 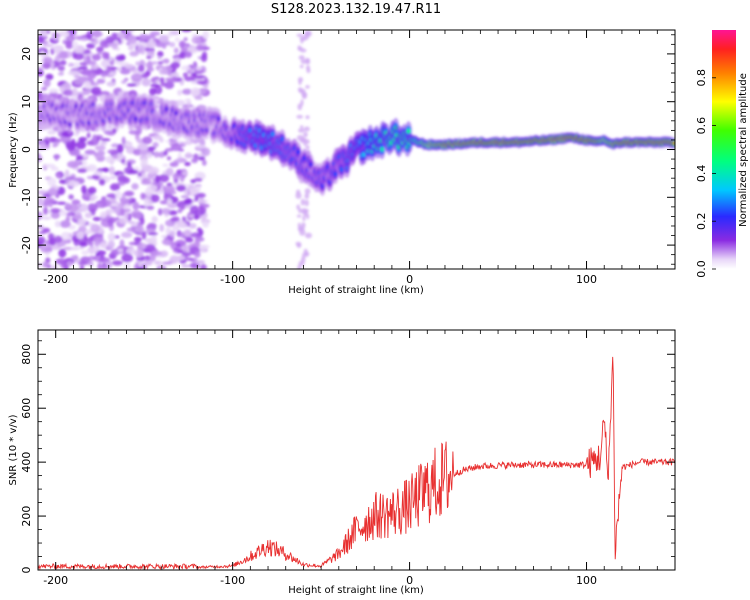 What do you see at coordinates (232, 580) in the screenshot?
I see `x-tick-label: -100` at bounding box center [232, 580].